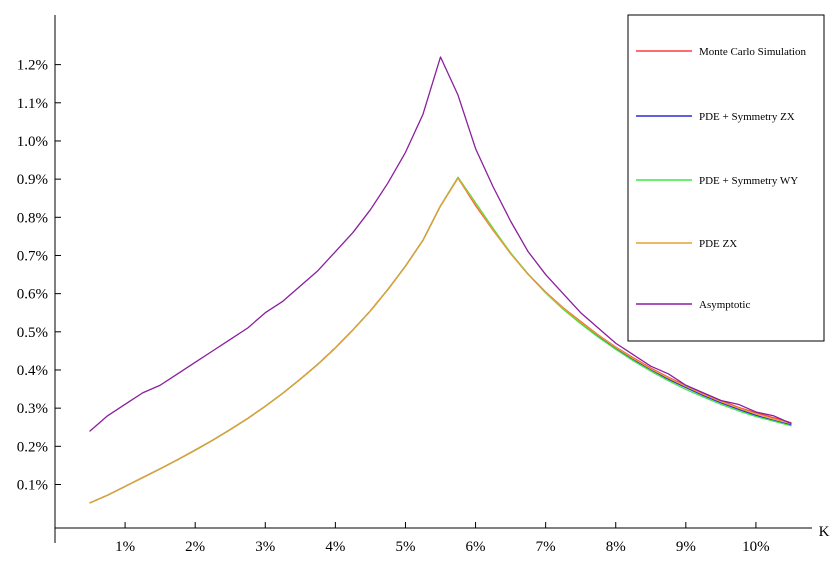 The height and width of the screenshot is (569, 831). I want to click on legend-label-2: PDE + Symmetry ZX, so click(747, 117).